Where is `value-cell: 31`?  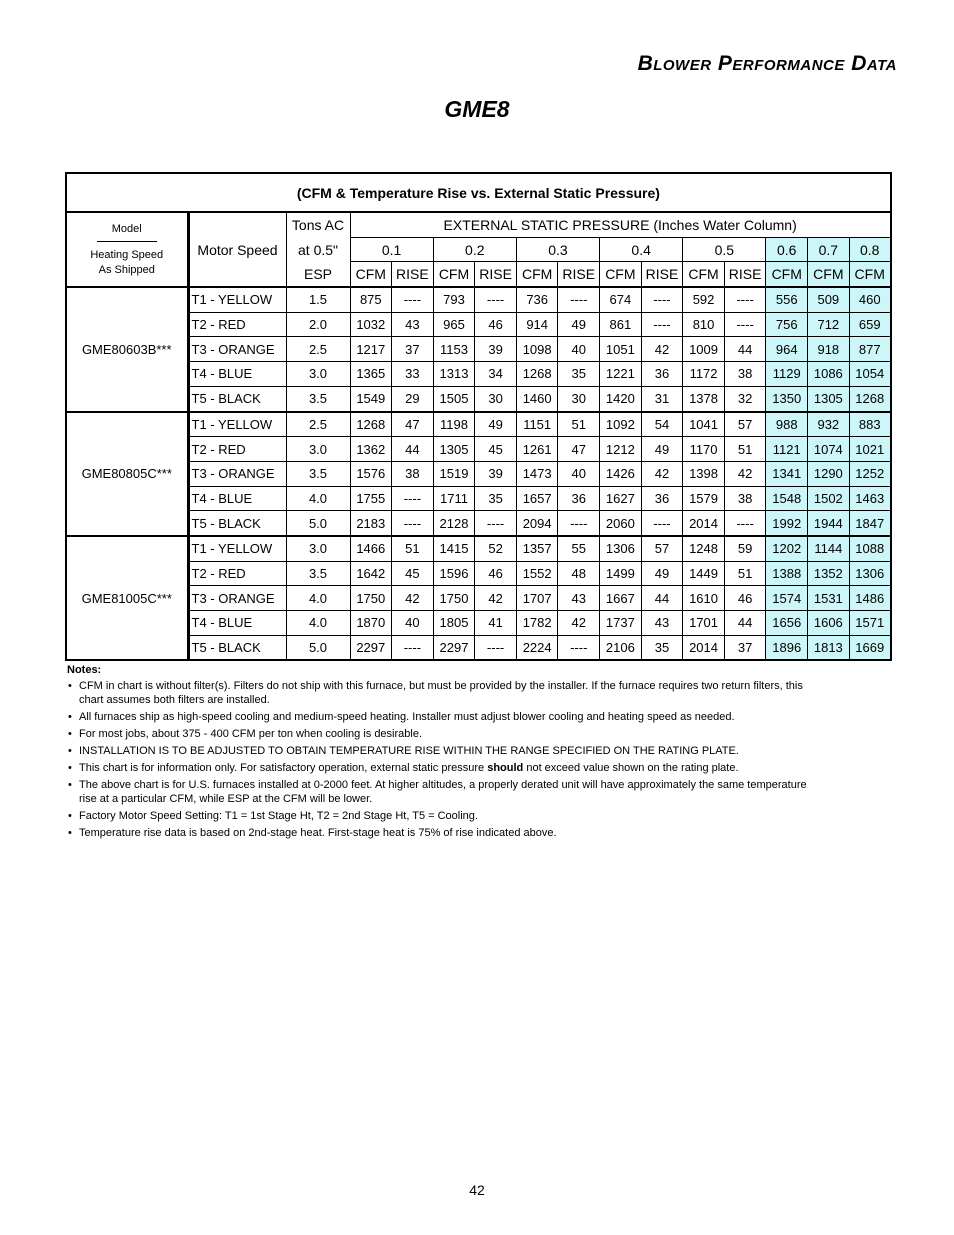
value-cell: 31 is located at coordinates (662, 399).